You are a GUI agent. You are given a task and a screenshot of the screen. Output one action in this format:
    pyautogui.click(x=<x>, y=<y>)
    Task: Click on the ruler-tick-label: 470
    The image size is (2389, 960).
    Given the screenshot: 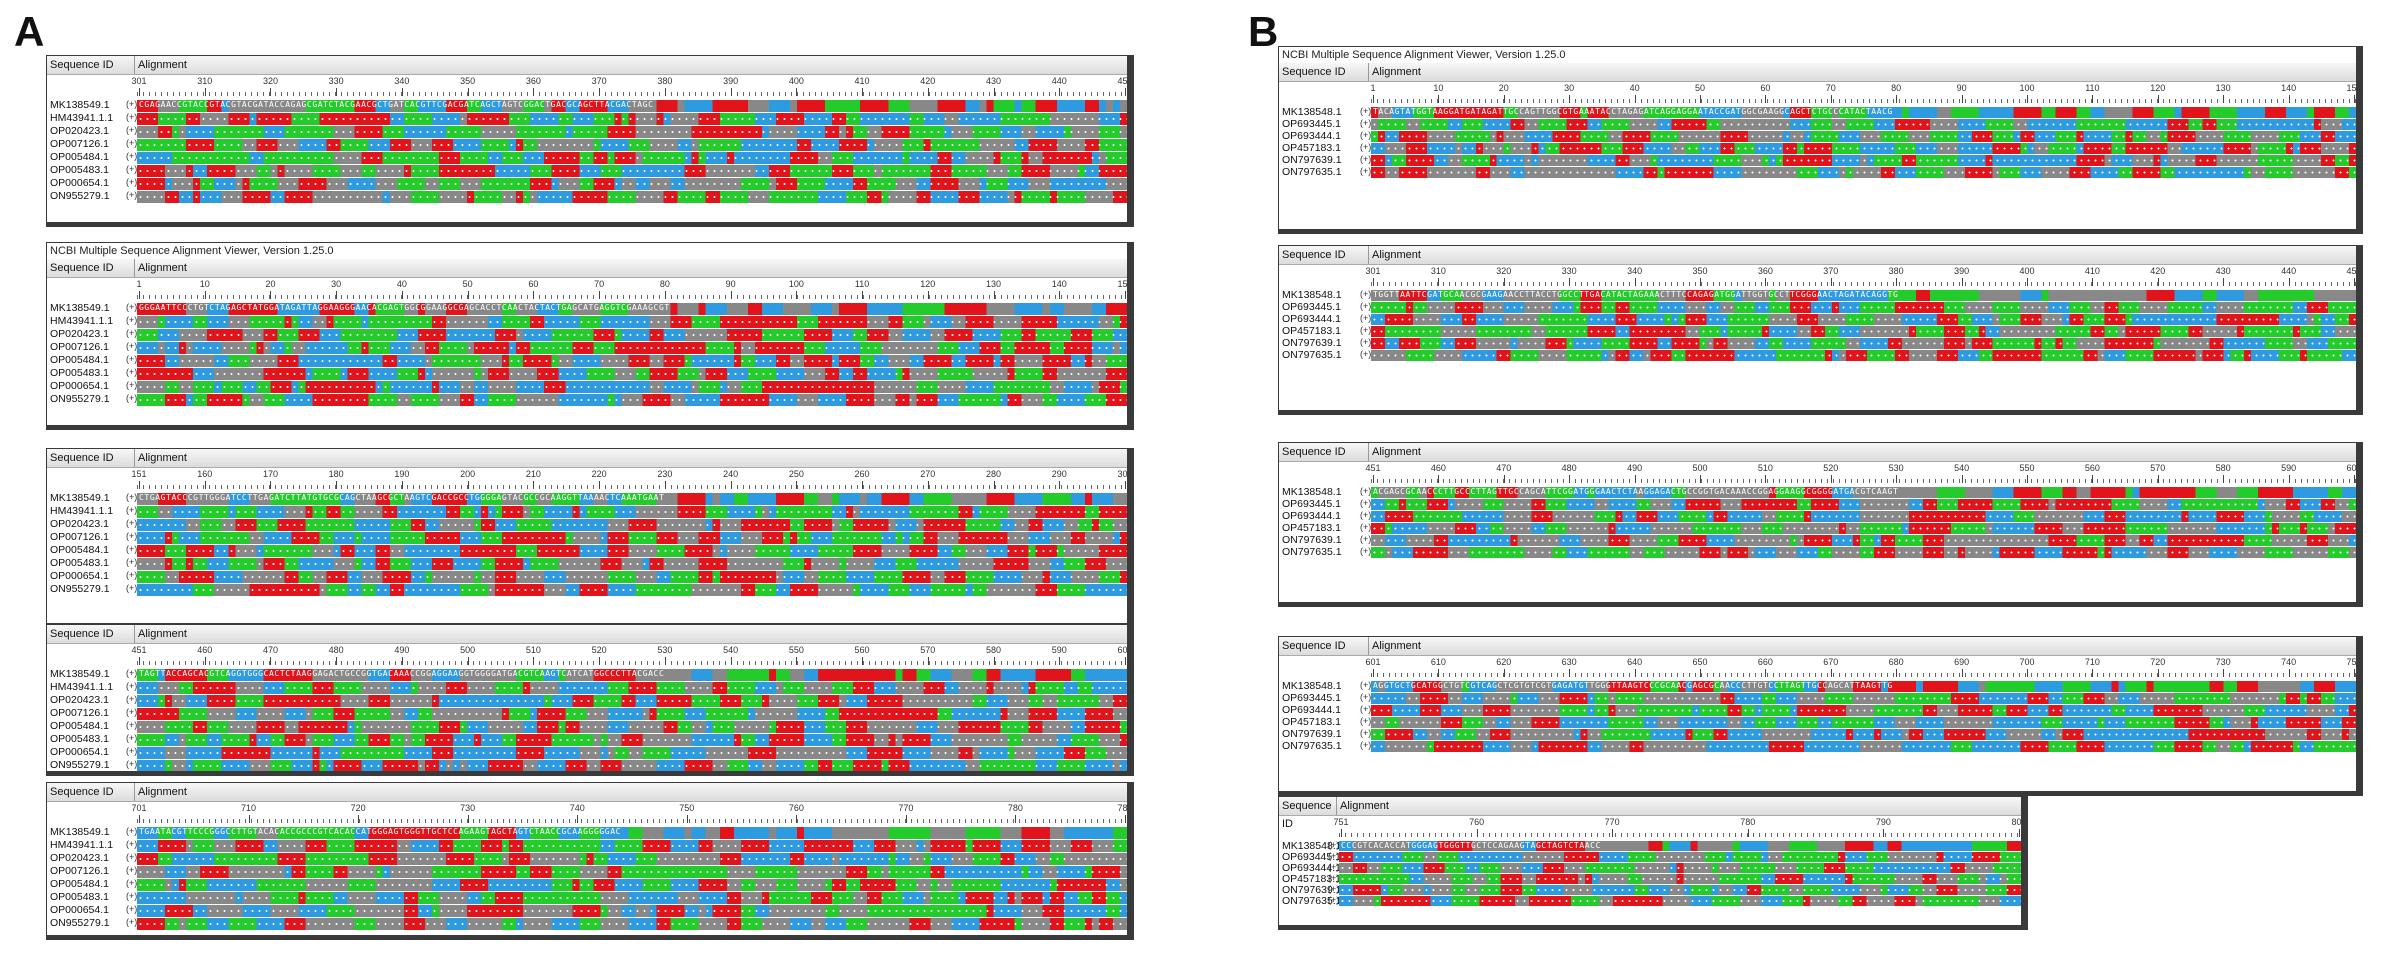 What is the action you would take?
    pyautogui.click(x=1504, y=468)
    